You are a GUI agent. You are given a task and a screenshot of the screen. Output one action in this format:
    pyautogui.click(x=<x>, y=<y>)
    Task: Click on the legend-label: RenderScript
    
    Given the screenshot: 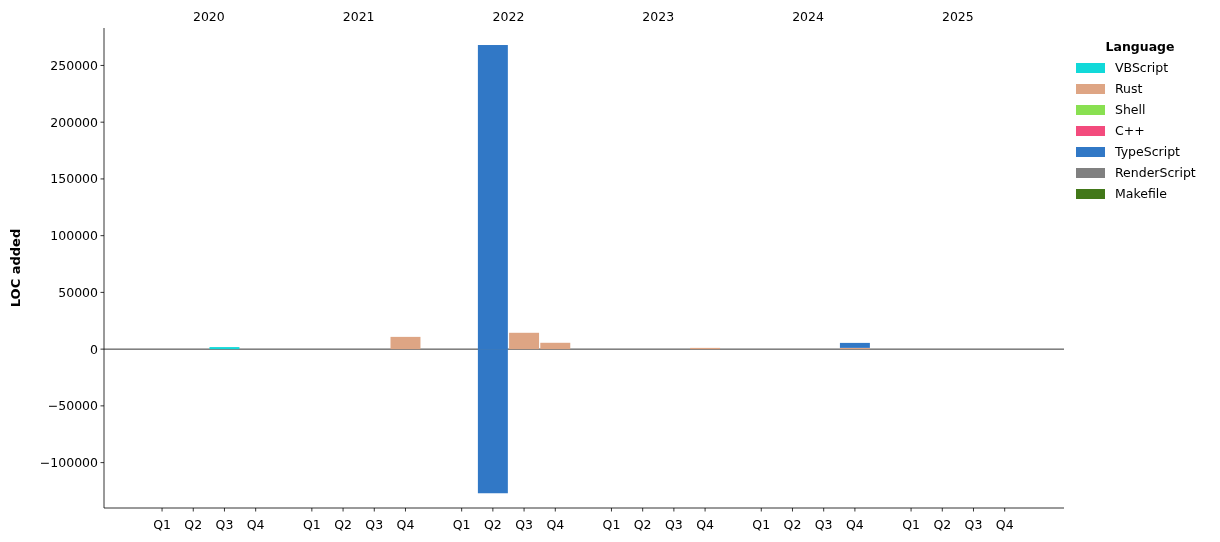 What is the action you would take?
    pyautogui.click(x=1155, y=173)
    